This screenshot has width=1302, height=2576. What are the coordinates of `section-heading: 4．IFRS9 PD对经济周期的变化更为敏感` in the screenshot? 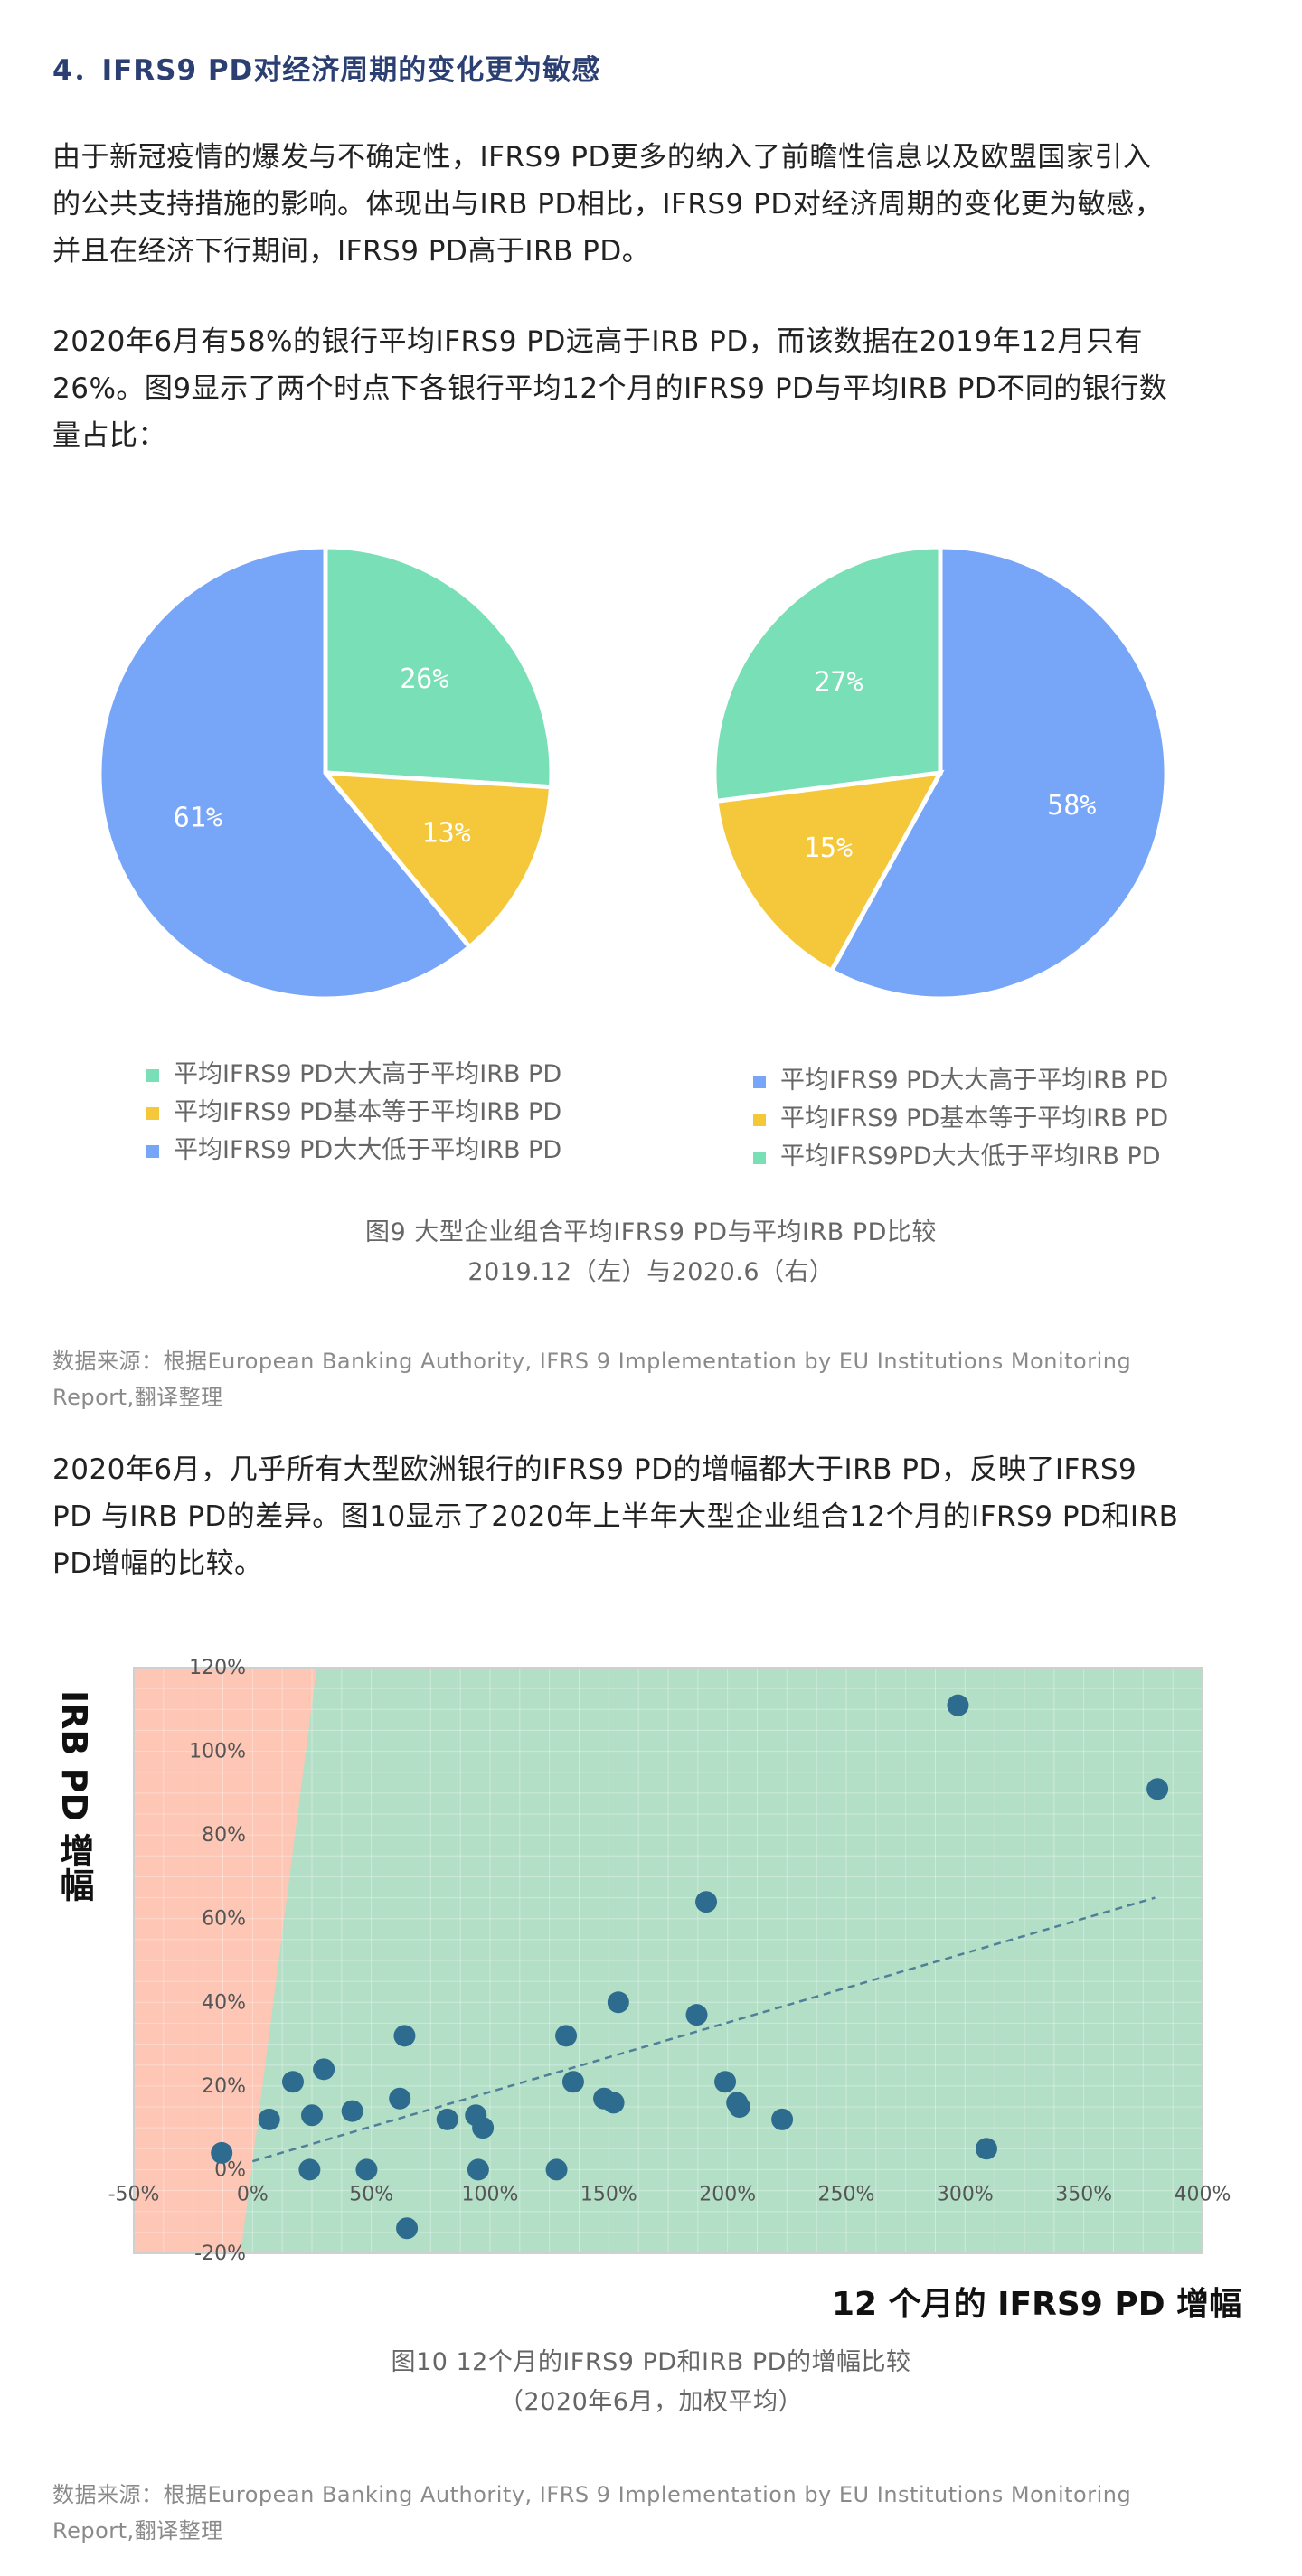 It's located at (326, 71).